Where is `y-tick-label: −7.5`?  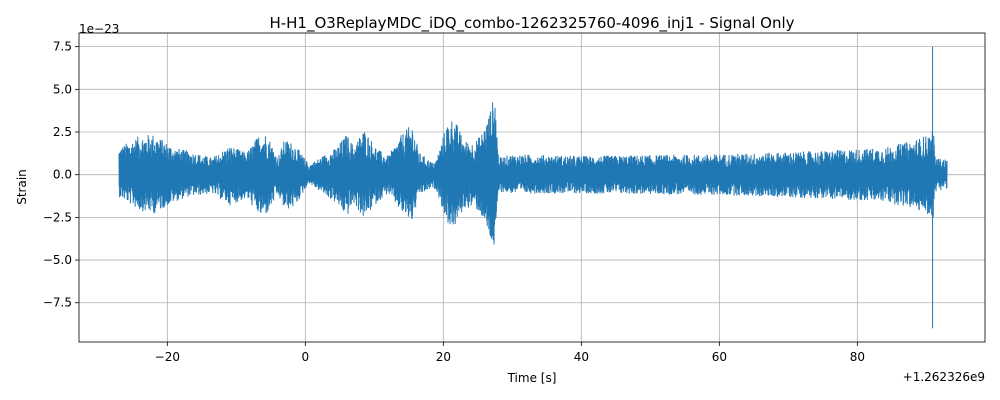
y-tick-label: −7.5 is located at coordinates (57, 303).